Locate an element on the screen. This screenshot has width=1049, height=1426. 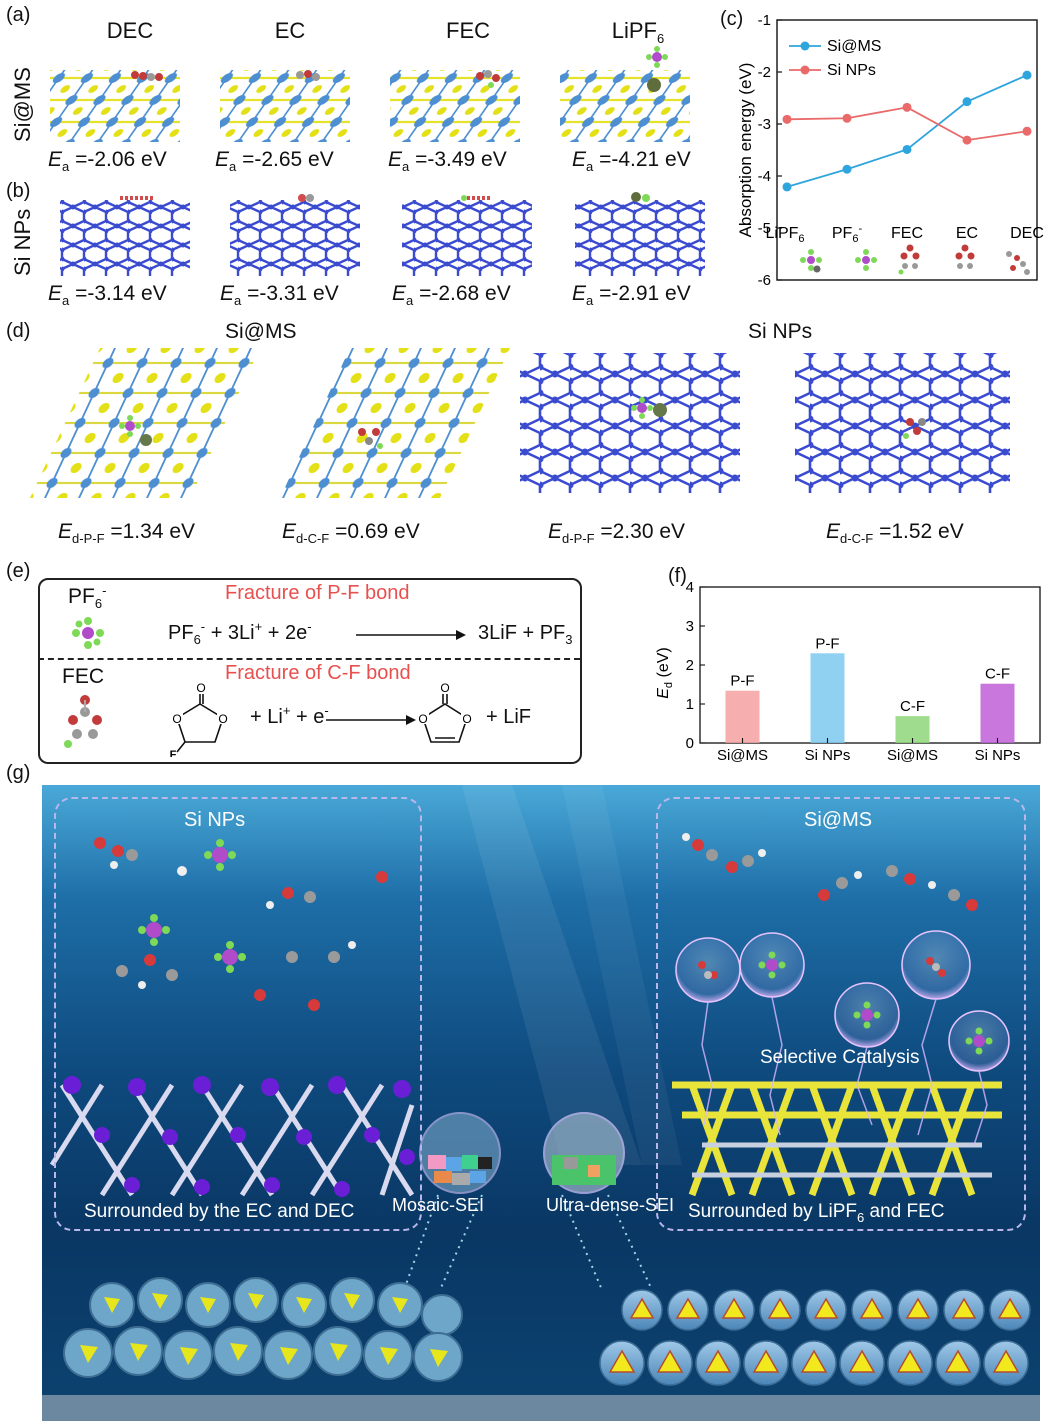
fec-reaction-products: + LiF is located at coordinates (509, 717).